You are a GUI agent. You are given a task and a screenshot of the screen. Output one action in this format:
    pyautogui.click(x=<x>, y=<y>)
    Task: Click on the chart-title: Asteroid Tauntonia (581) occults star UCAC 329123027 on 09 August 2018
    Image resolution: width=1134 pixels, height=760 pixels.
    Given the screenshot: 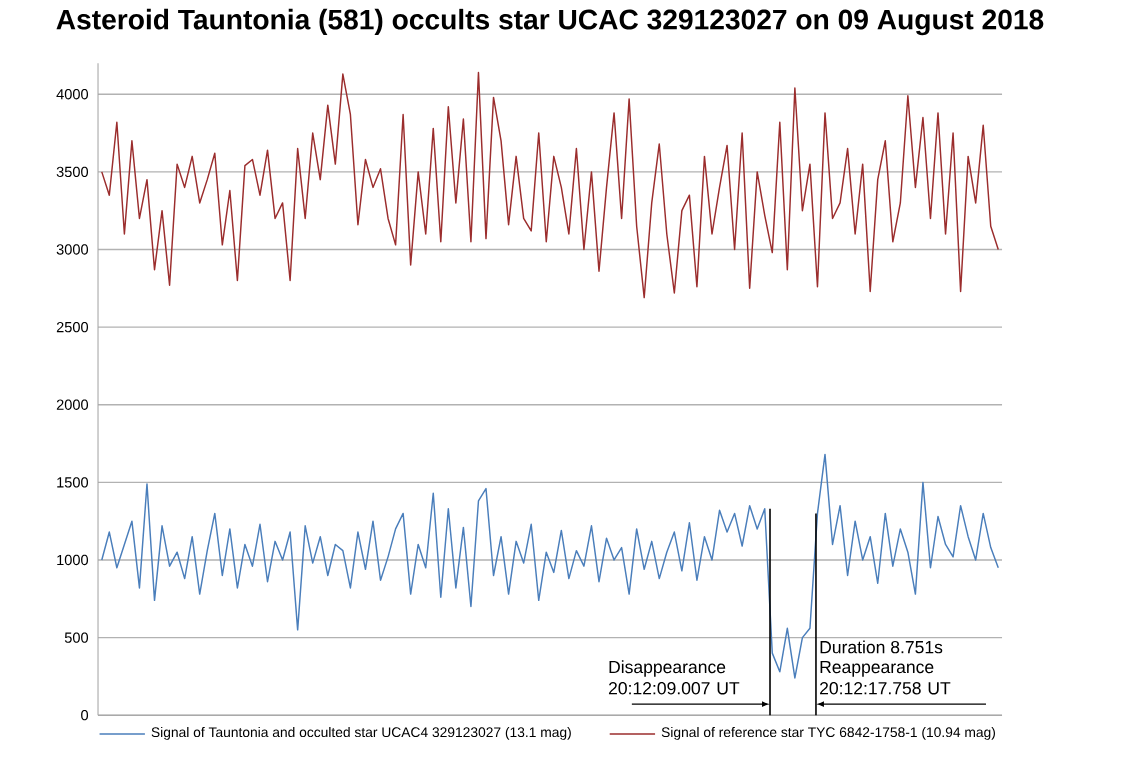 What is the action you would take?
    pyautogui.click(x=550, y=22)
    